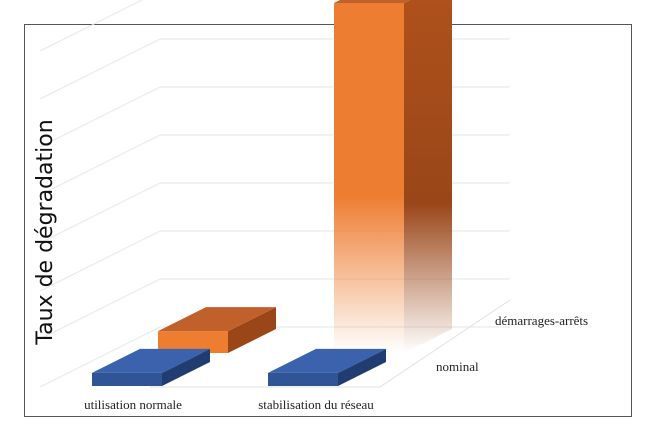 This screenshot has height=443, width=660. Describe the element at coordinates (457, 366) in the screenshot. I see `z-tick-label-nominal: nominal` at that location.